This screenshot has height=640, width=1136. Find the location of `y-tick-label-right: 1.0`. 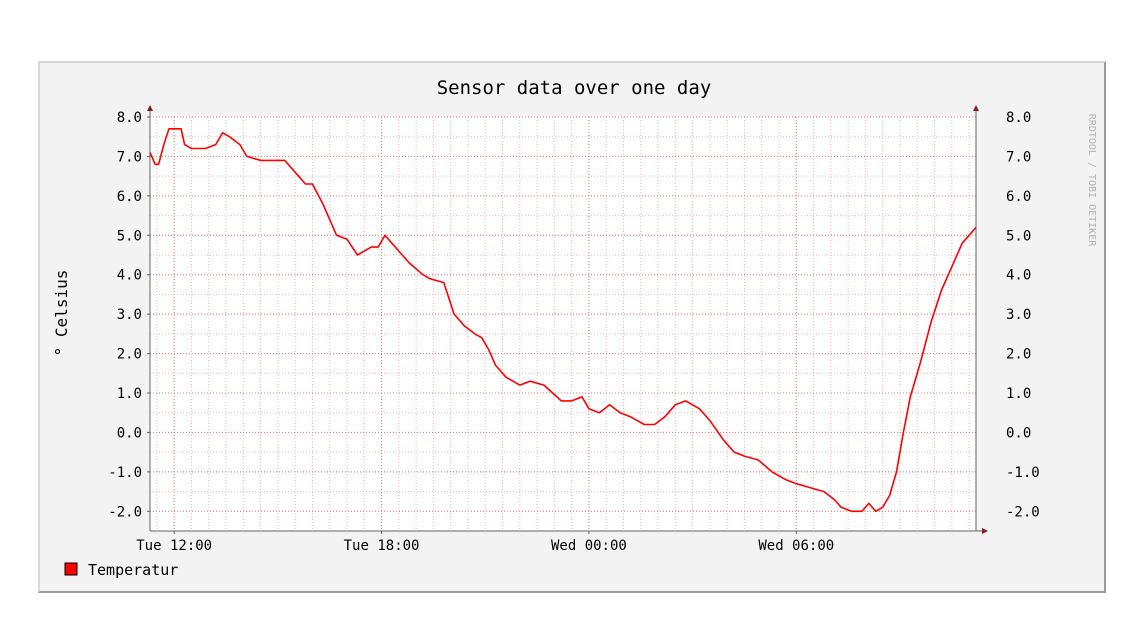

y-tick-label-right: 1.0 is located at coordinates (1018, 394).